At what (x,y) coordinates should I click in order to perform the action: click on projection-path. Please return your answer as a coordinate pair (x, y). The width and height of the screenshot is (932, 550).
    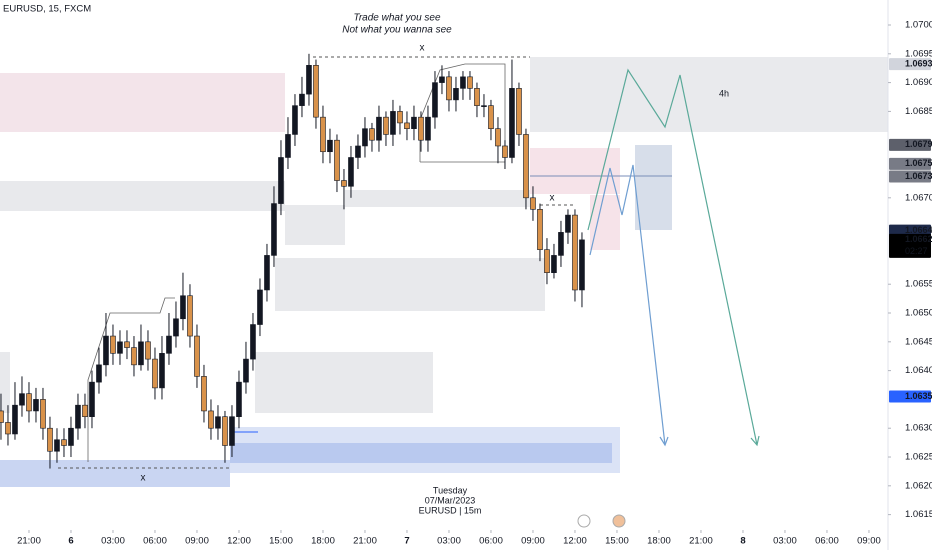
    Looking at the image, I should click on (672, 257).